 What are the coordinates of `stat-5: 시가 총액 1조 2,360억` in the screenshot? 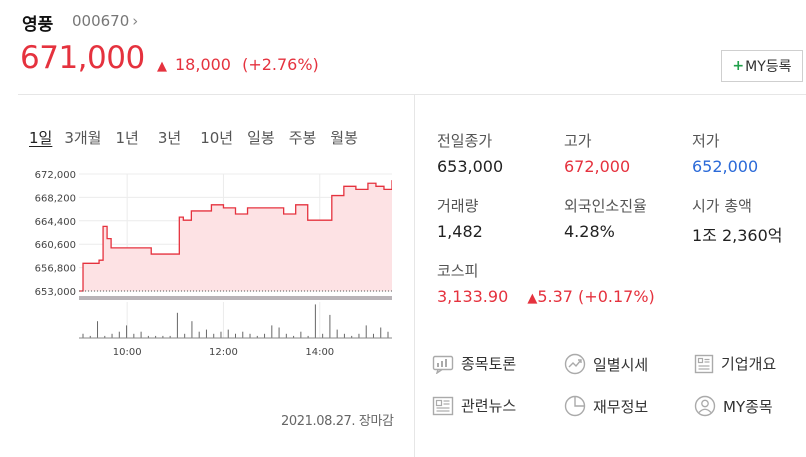 It's located at (749, 220).